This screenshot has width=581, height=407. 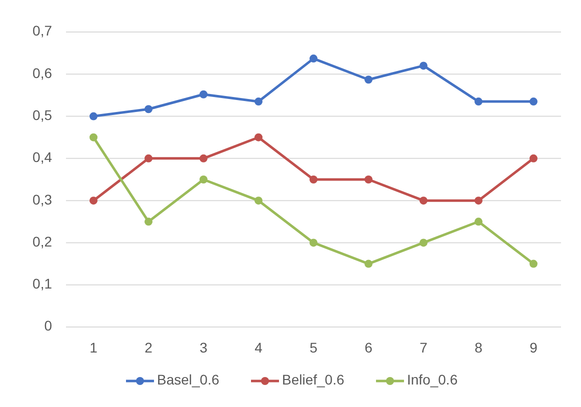 What do you see at coordinates (204, 348) in the screenshot?
I see `x-tick-label: 3` at bounding box center [204, 348].